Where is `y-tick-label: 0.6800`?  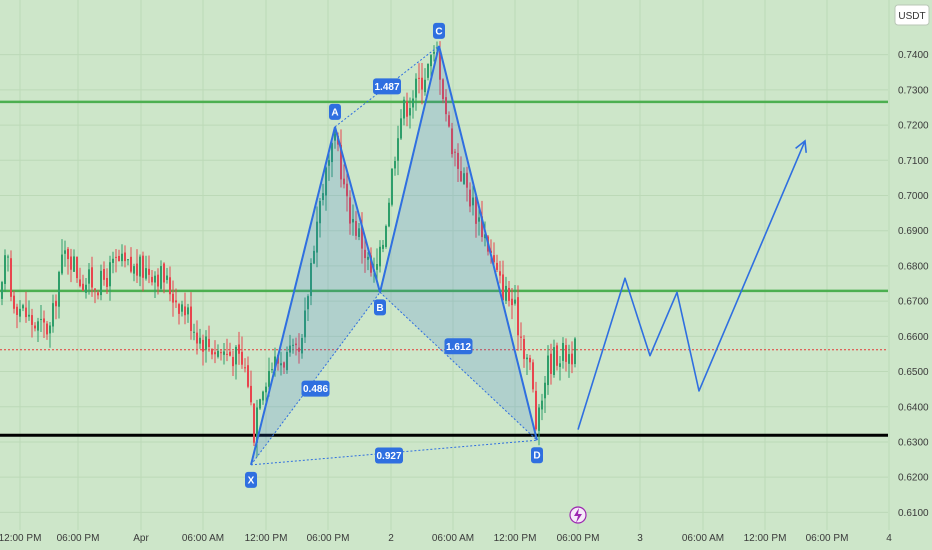
y-tick-label: 0.6800 is located at coordinates (913, 266).